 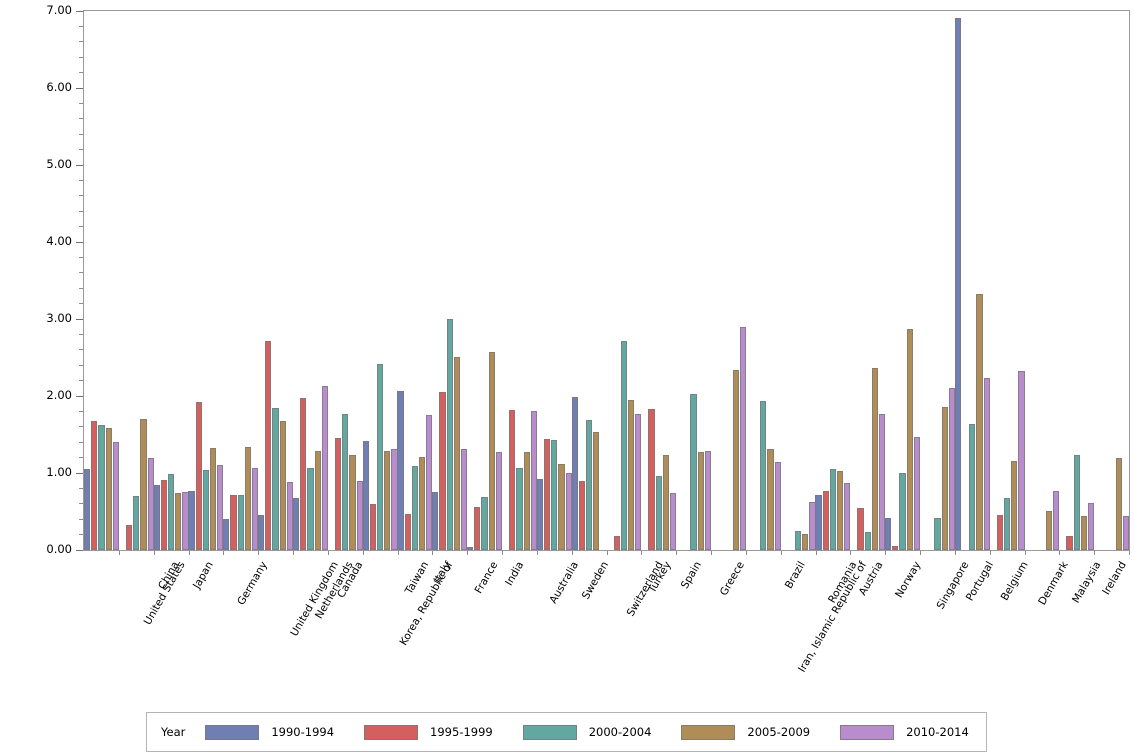 What do you see at coordinates (1053, 583) in the screenshot?
I see `x-axis-label: Denmark` at bounding box center [1053, 583].